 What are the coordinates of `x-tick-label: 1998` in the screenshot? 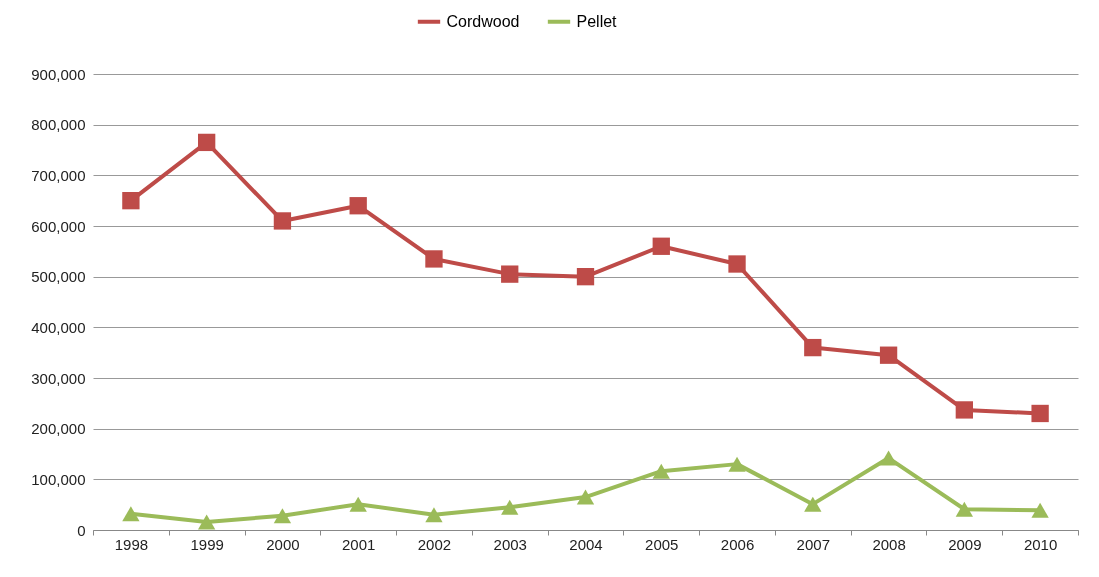 It's located at (131, 544).